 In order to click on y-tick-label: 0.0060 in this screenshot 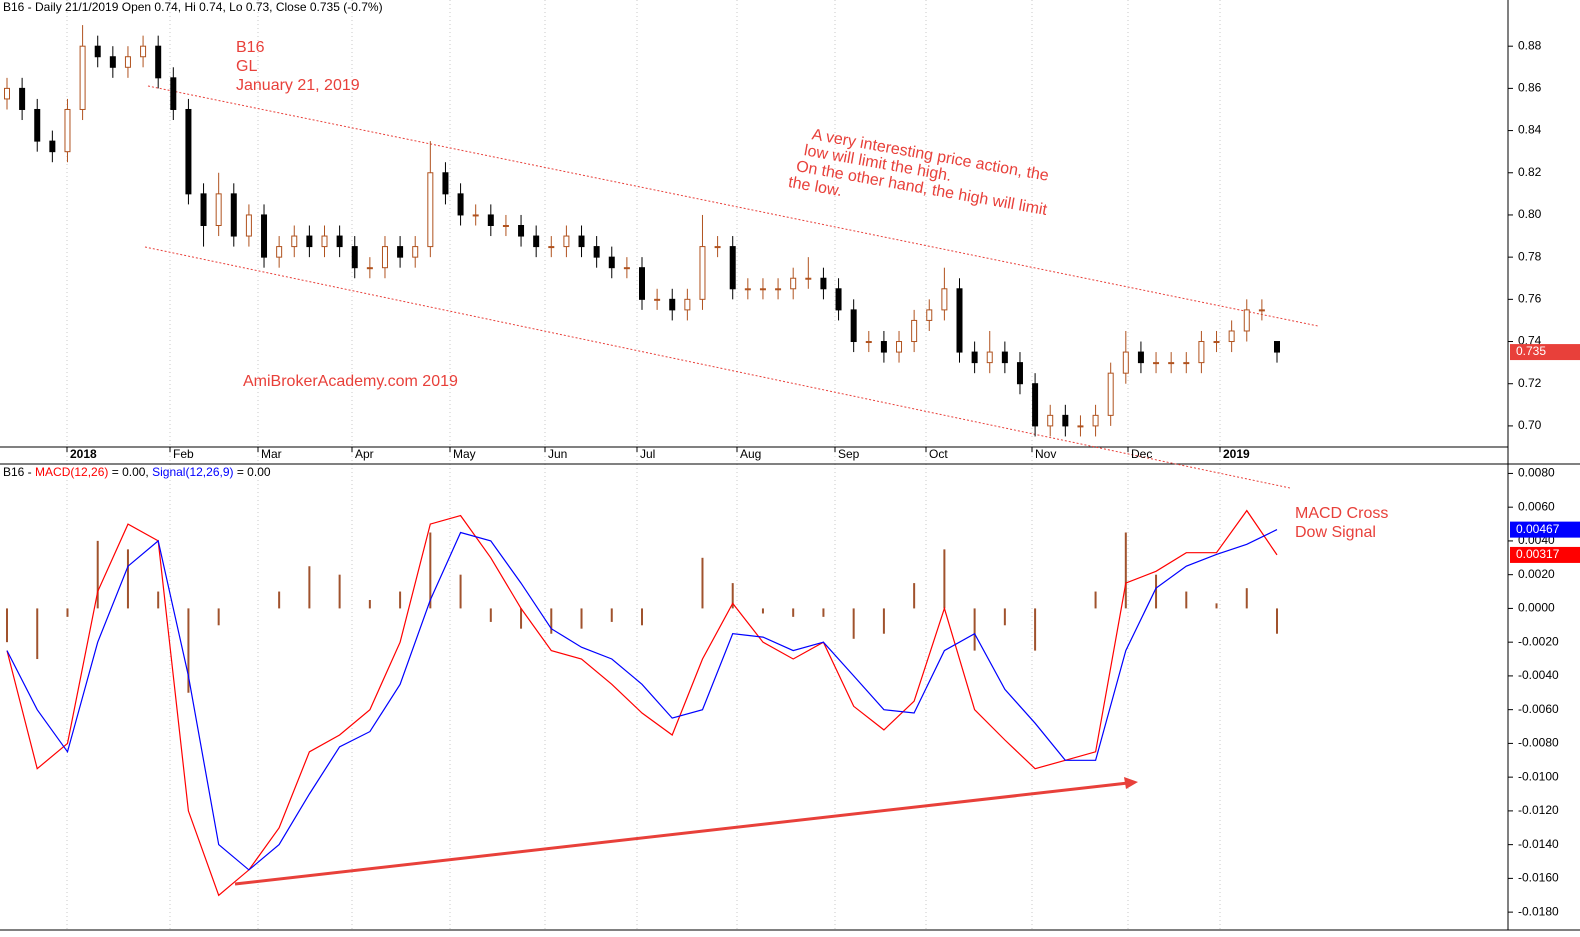, I will do `click(1536, 506)`.